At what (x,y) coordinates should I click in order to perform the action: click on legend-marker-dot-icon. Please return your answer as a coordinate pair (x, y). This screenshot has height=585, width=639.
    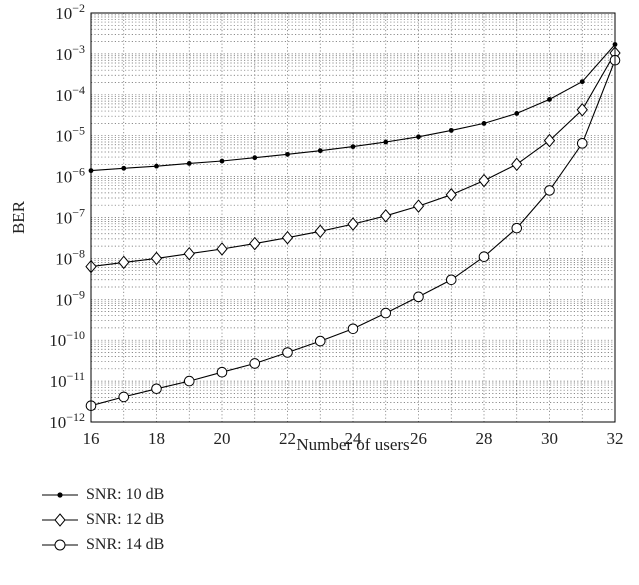
    Looking at the image, I should click on (60, 494).